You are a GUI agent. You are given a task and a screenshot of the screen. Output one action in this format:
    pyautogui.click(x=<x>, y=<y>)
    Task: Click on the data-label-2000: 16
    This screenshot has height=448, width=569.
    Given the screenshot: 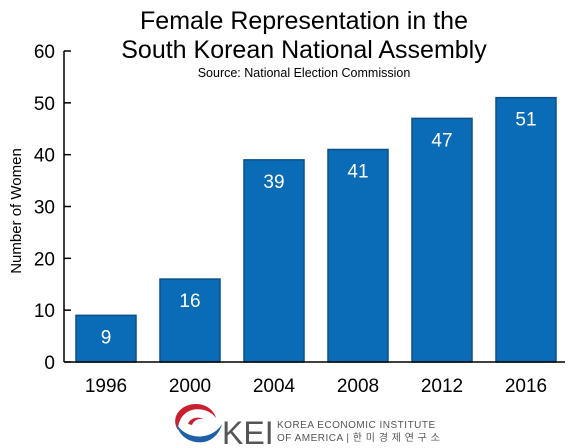 What is the action you would take?
    pyautogui.click(x=189, y=301)
    